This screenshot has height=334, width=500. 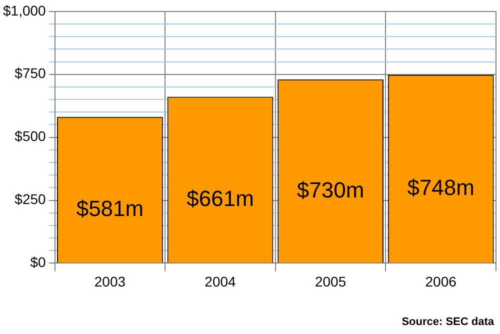 What do you see at coordinates (38, 262) in the screenshot?
I see `y-tick-label: $0` at bounding box center [38, 262].